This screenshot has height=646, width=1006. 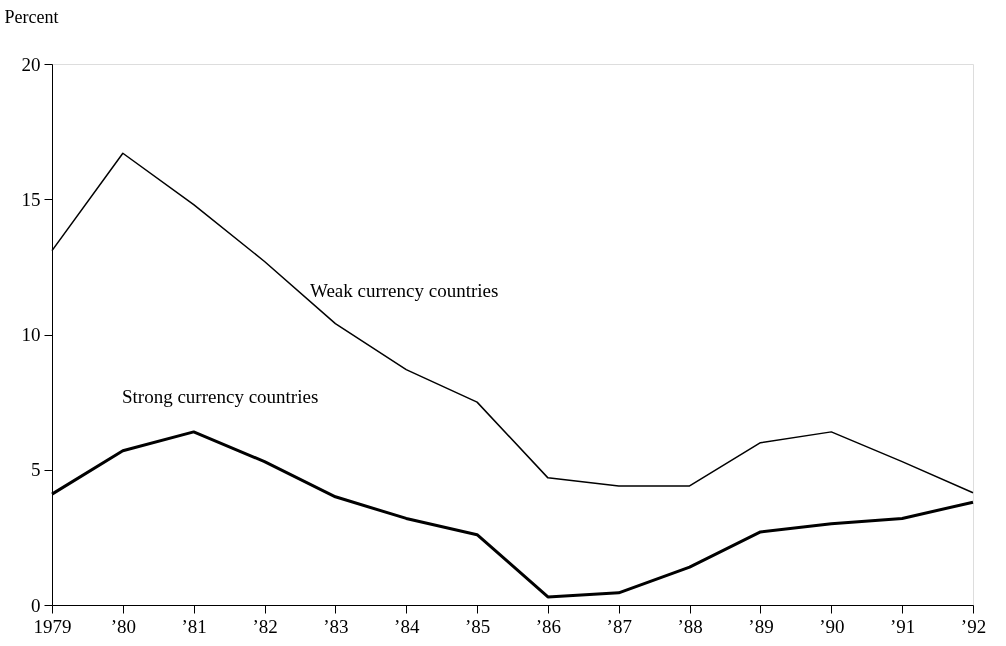 What do you see at coordinates (52, 626) in the screenshot?
I see `x-tick-label: 1979` at bounding box center [52, 626].